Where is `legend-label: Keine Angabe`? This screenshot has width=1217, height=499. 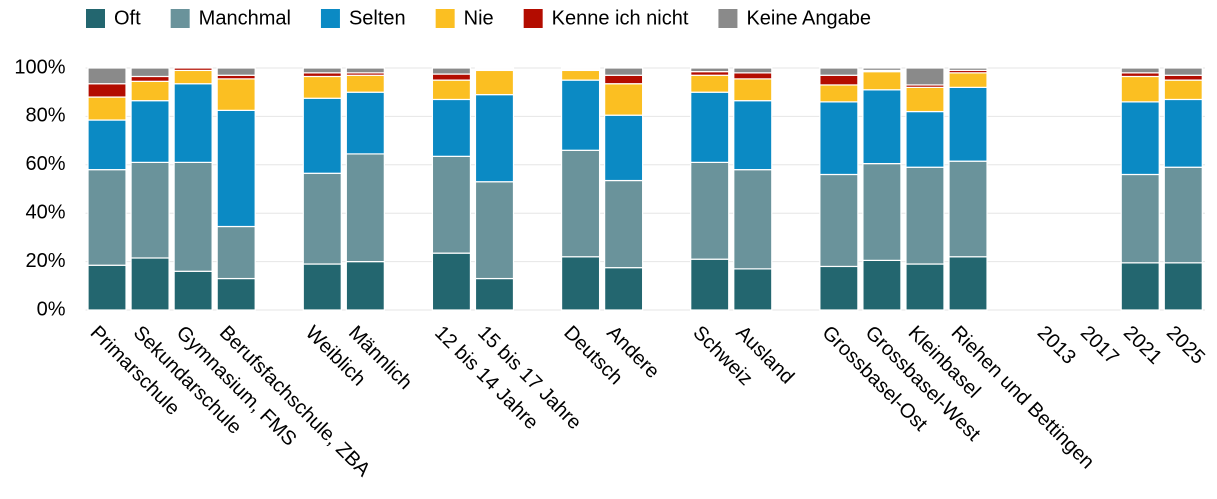 legend-label: Keine Angabe is located at coordinates (808, 18).